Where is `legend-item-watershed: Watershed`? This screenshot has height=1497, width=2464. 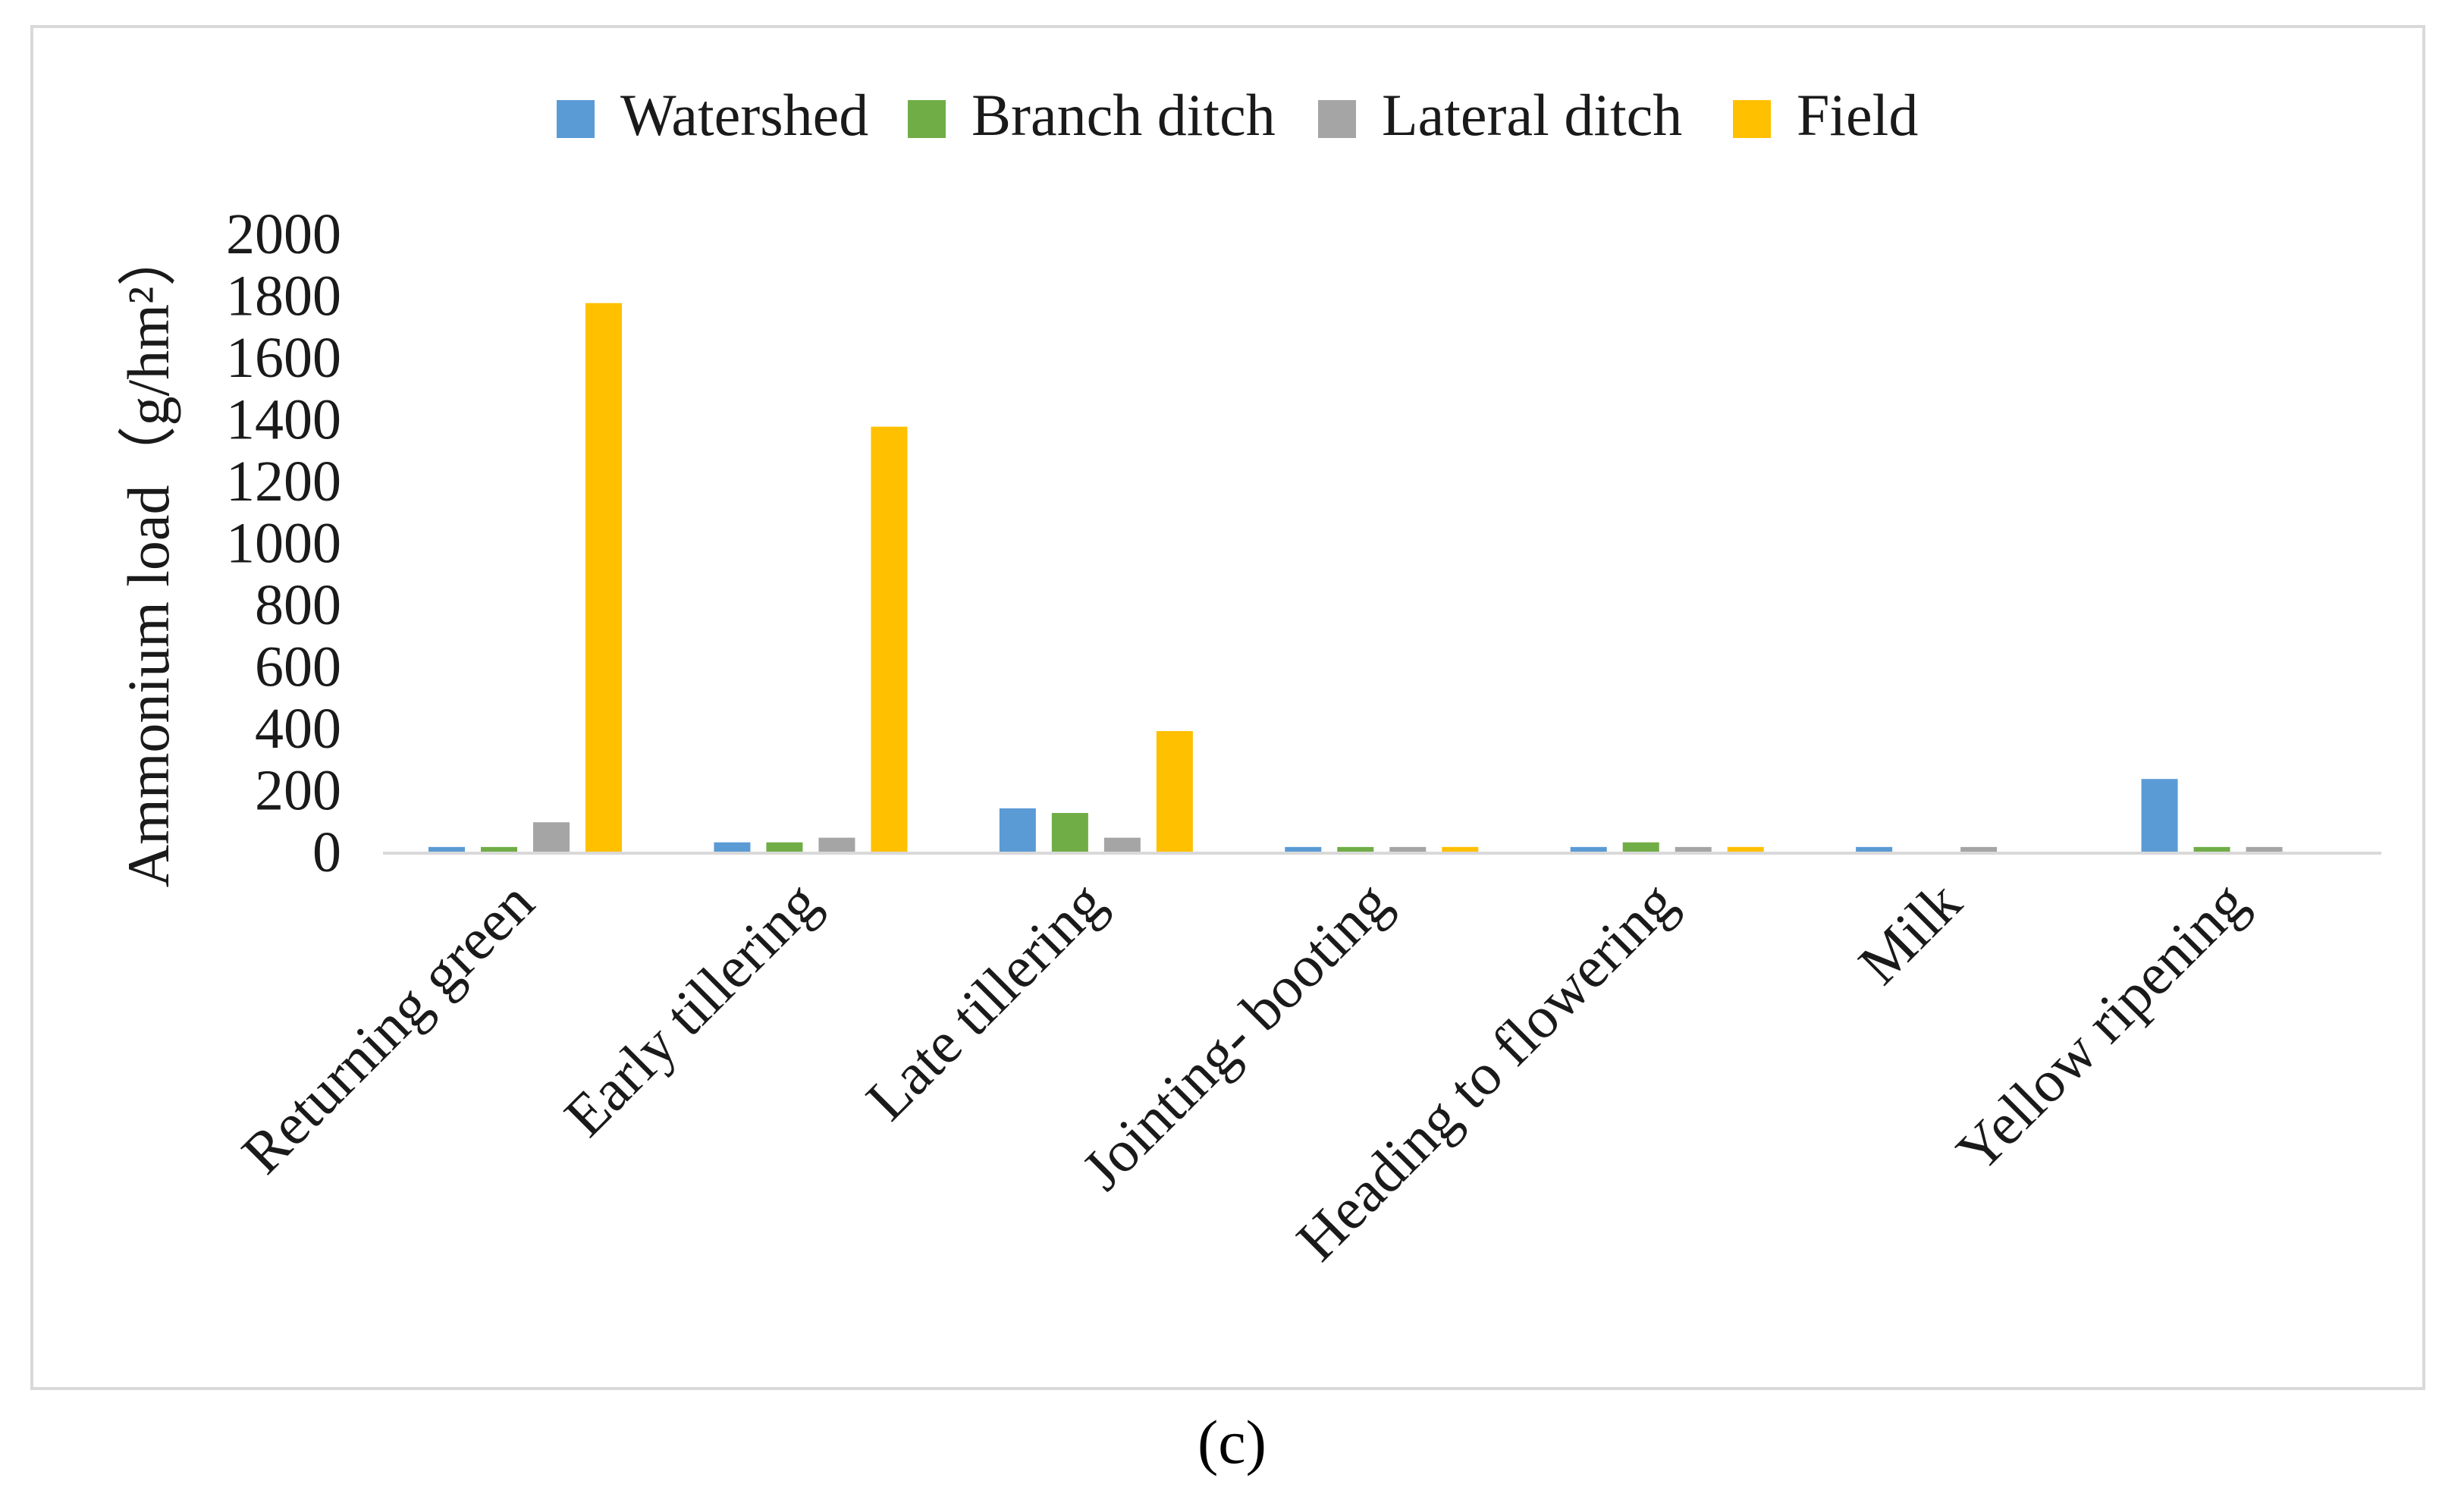
legend-item-watershed: Watershed is located at coordinates (712, 115).